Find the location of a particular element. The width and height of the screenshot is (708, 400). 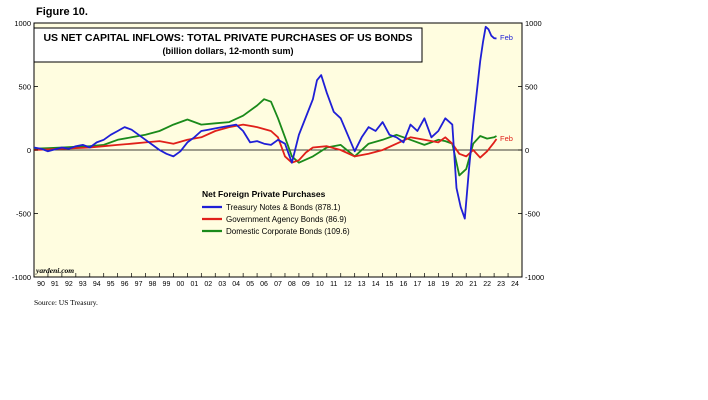

x-tick-label: 10 is located at coordinates (320, 284).